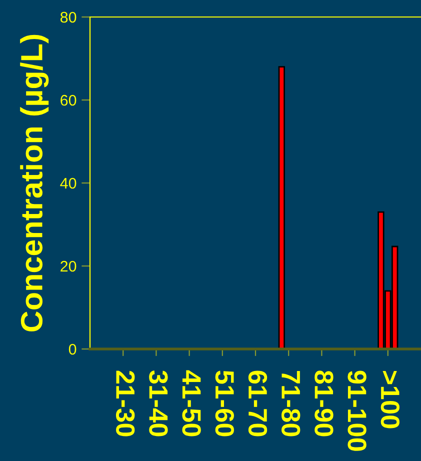 This screenshot has height=461, width=421. I want to click on x-tick-label: 41-50, so click(191, 403).